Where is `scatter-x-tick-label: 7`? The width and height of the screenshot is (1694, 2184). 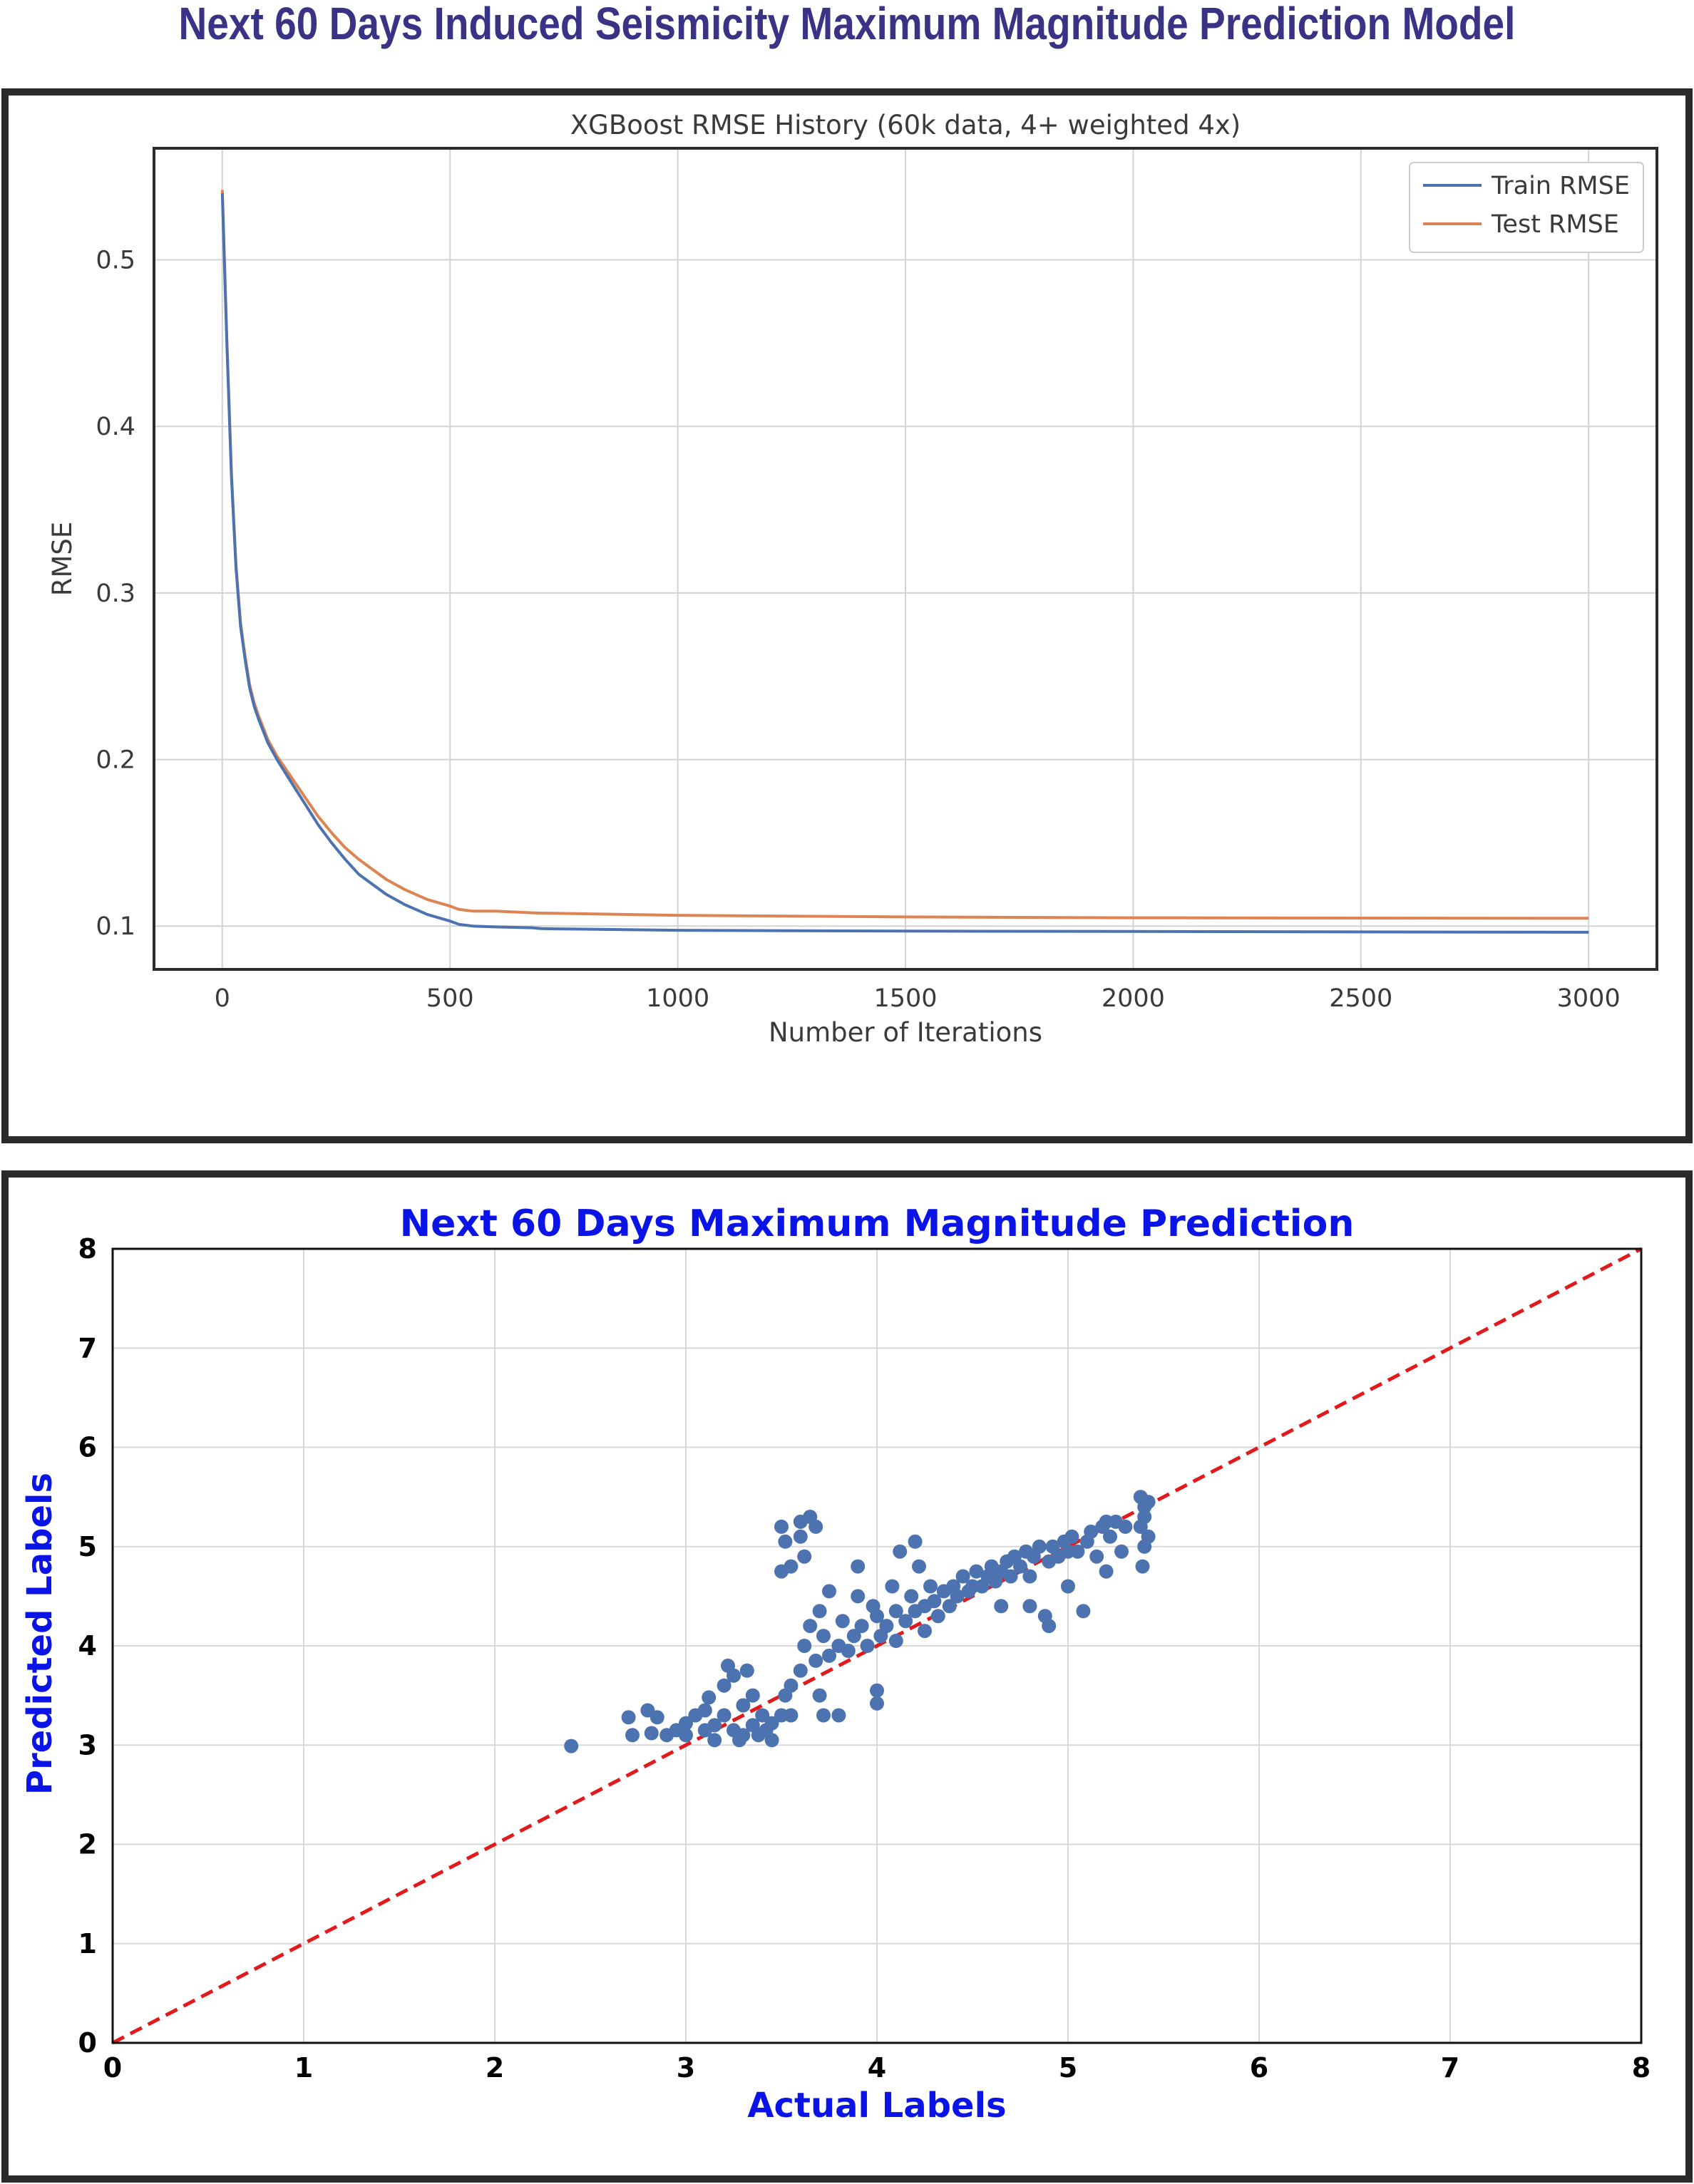 scatter-x-tick-label: 7 is located at coordinates (1450, 2067).